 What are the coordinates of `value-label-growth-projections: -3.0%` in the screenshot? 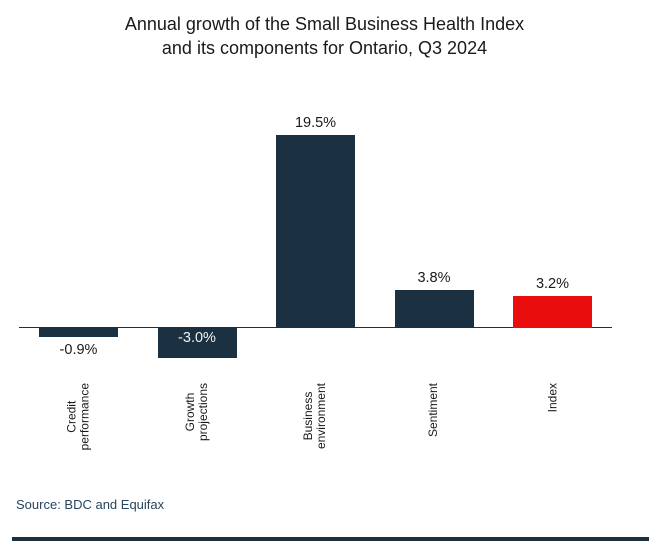 It's located at (197, 338).